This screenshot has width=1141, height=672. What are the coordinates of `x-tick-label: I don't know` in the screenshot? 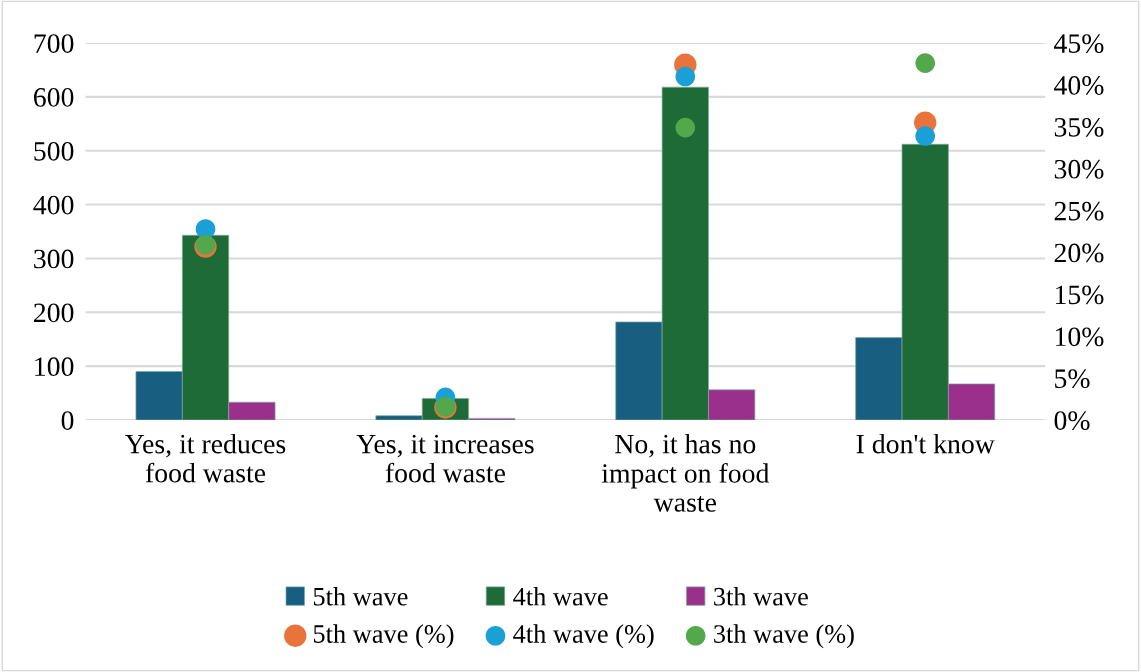 It's located at (925, 443).